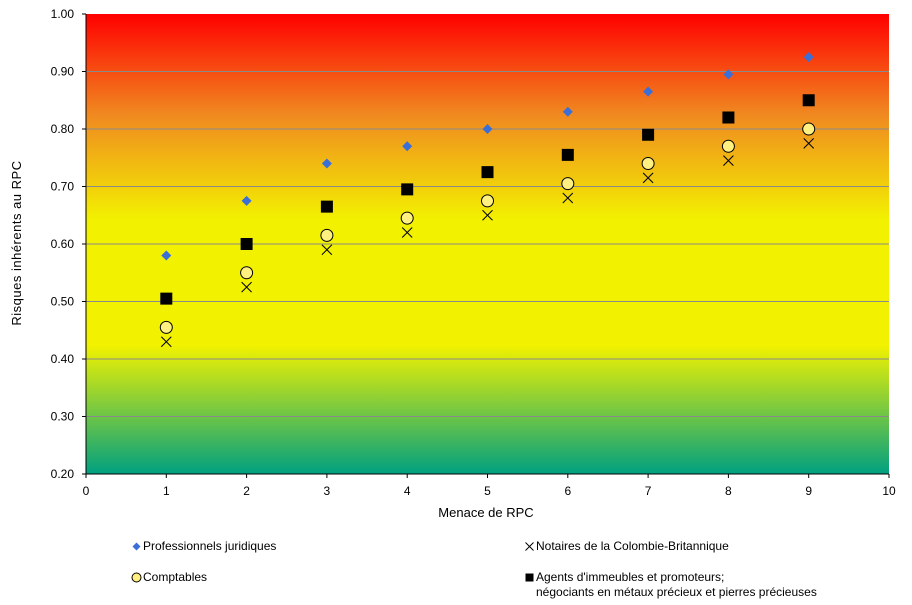 The image size is (912, 605). I want to click on legend-item-notaires: Notaires de la Colombie-Britannique, so click(626, 546).